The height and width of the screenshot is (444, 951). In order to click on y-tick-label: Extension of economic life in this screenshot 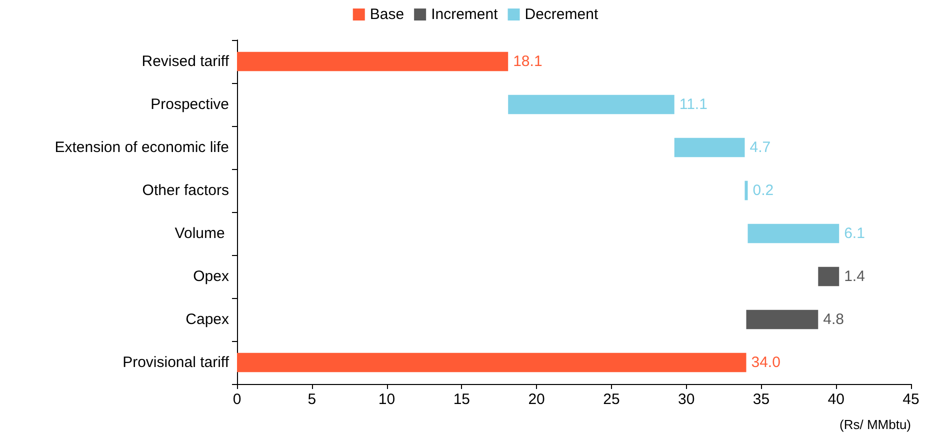, I will do `click(141, 147)`.